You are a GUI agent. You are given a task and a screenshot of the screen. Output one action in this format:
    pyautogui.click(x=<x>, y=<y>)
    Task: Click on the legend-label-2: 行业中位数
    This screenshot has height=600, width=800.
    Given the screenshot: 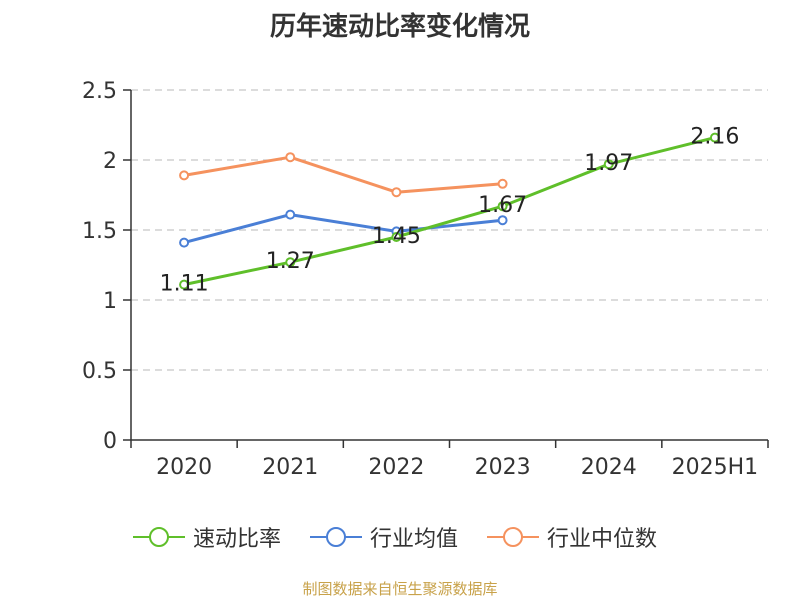 What is the action you would take?
    pyautogui.click(x=602, y=539)
    